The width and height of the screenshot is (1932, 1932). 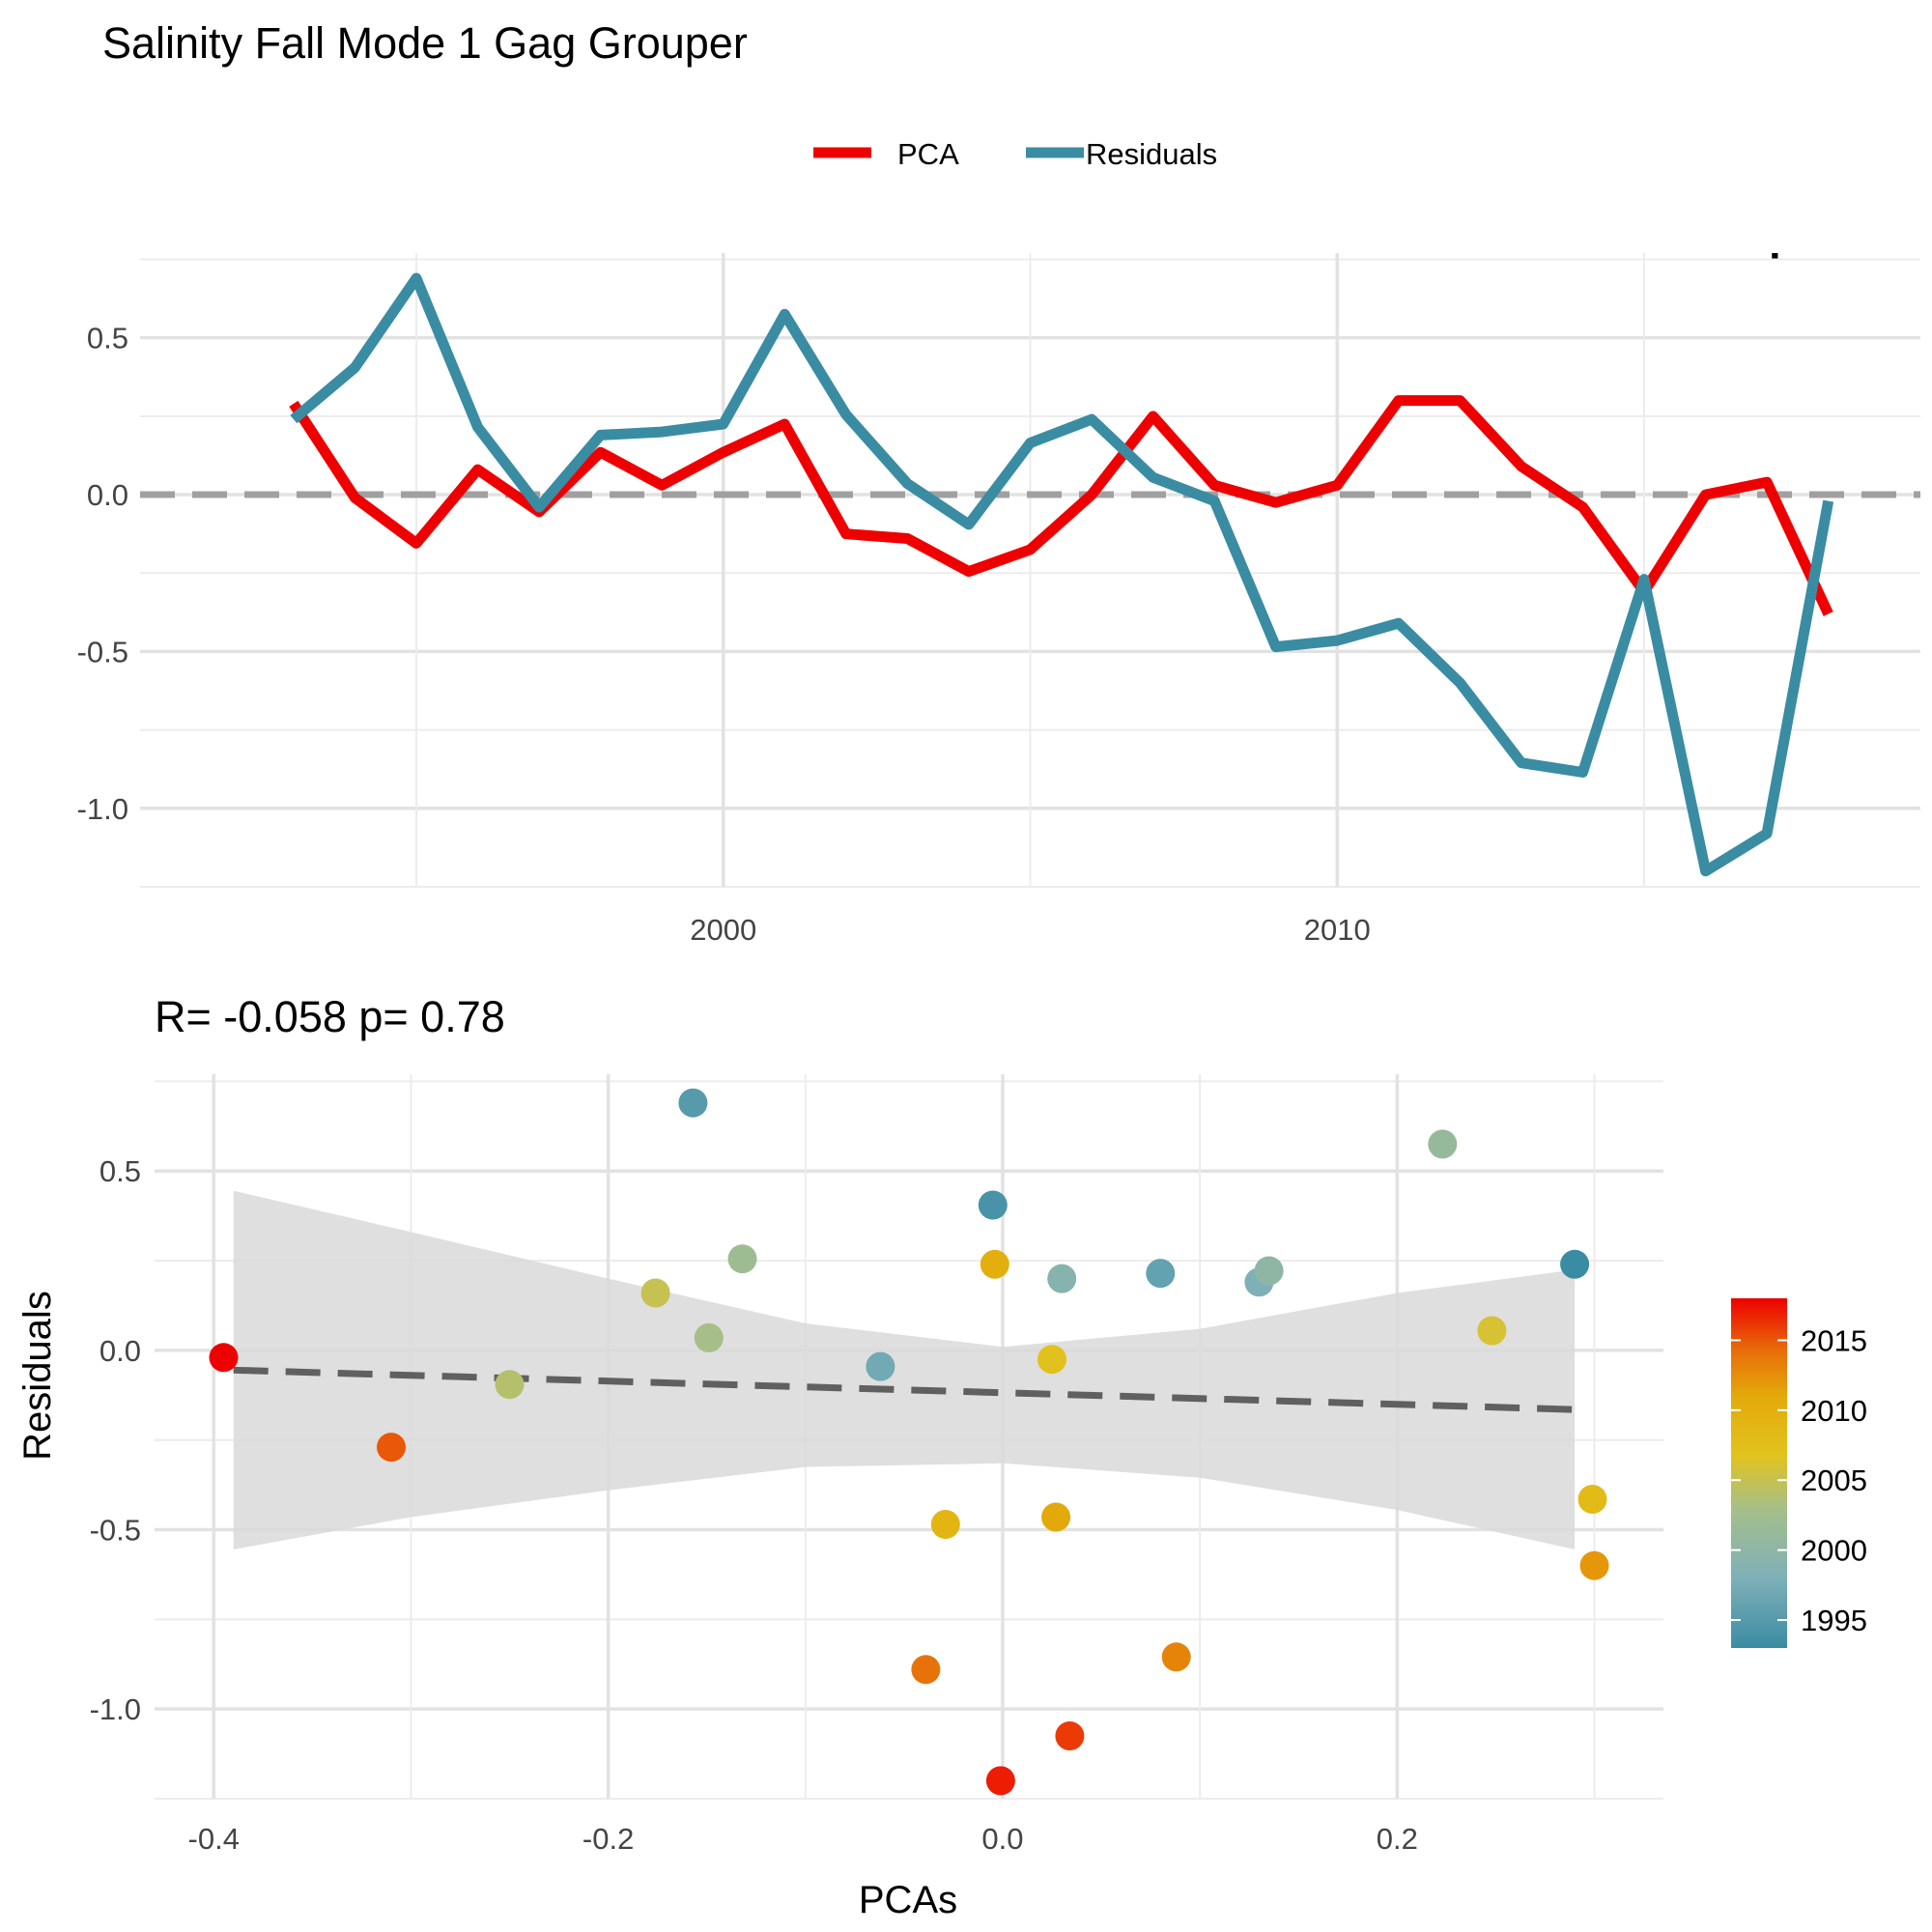 What do you see at coordinates (1759, 1473) in the screenshot?
I see `colorbar-gradient` at bounding box center [1759, 1473].